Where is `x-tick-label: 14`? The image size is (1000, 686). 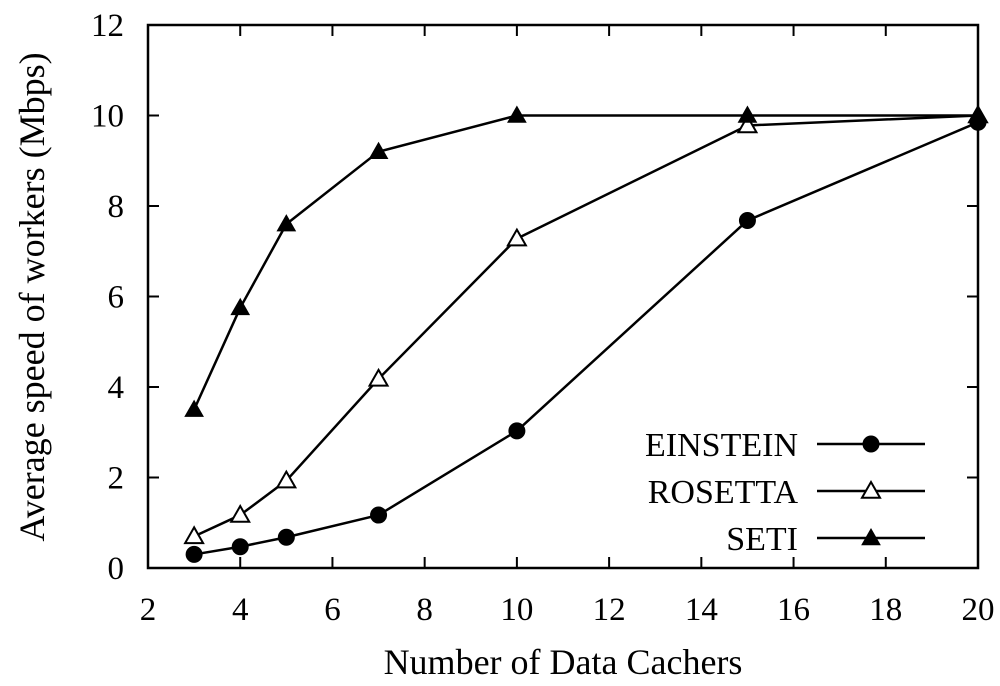
x-tick-label: 14 is located at coordinates (701, 610).